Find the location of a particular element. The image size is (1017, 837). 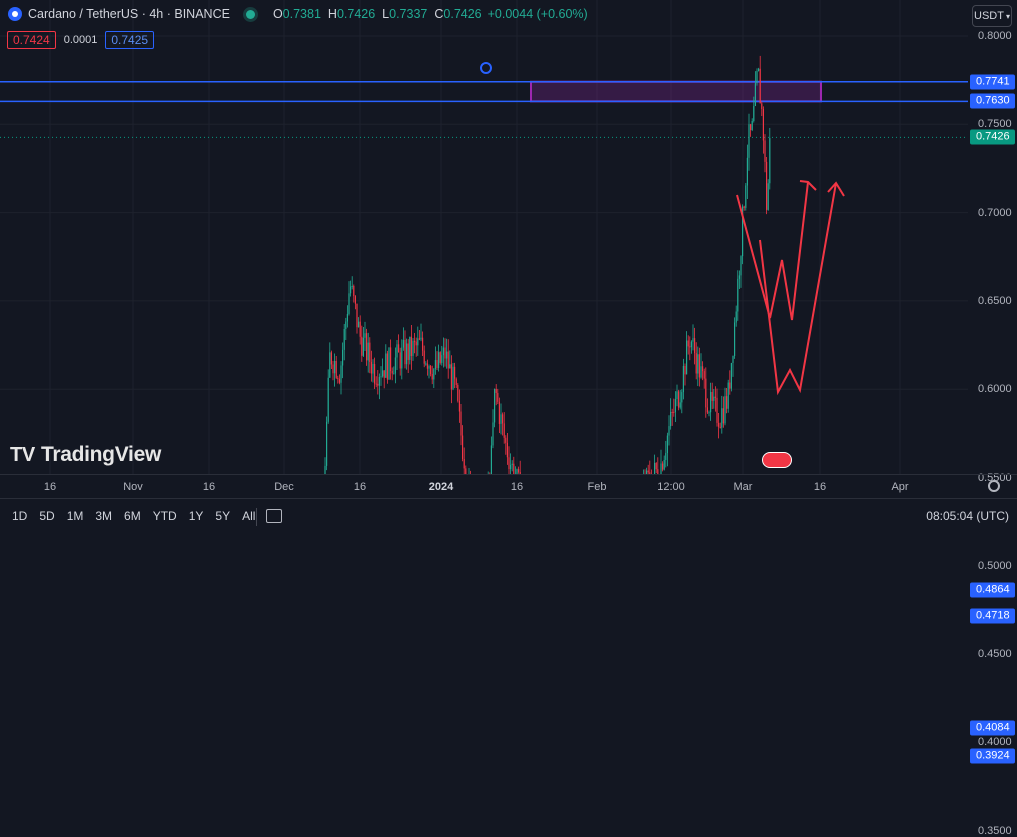

us-flag-event-icon is located at coordinates (777, 460).